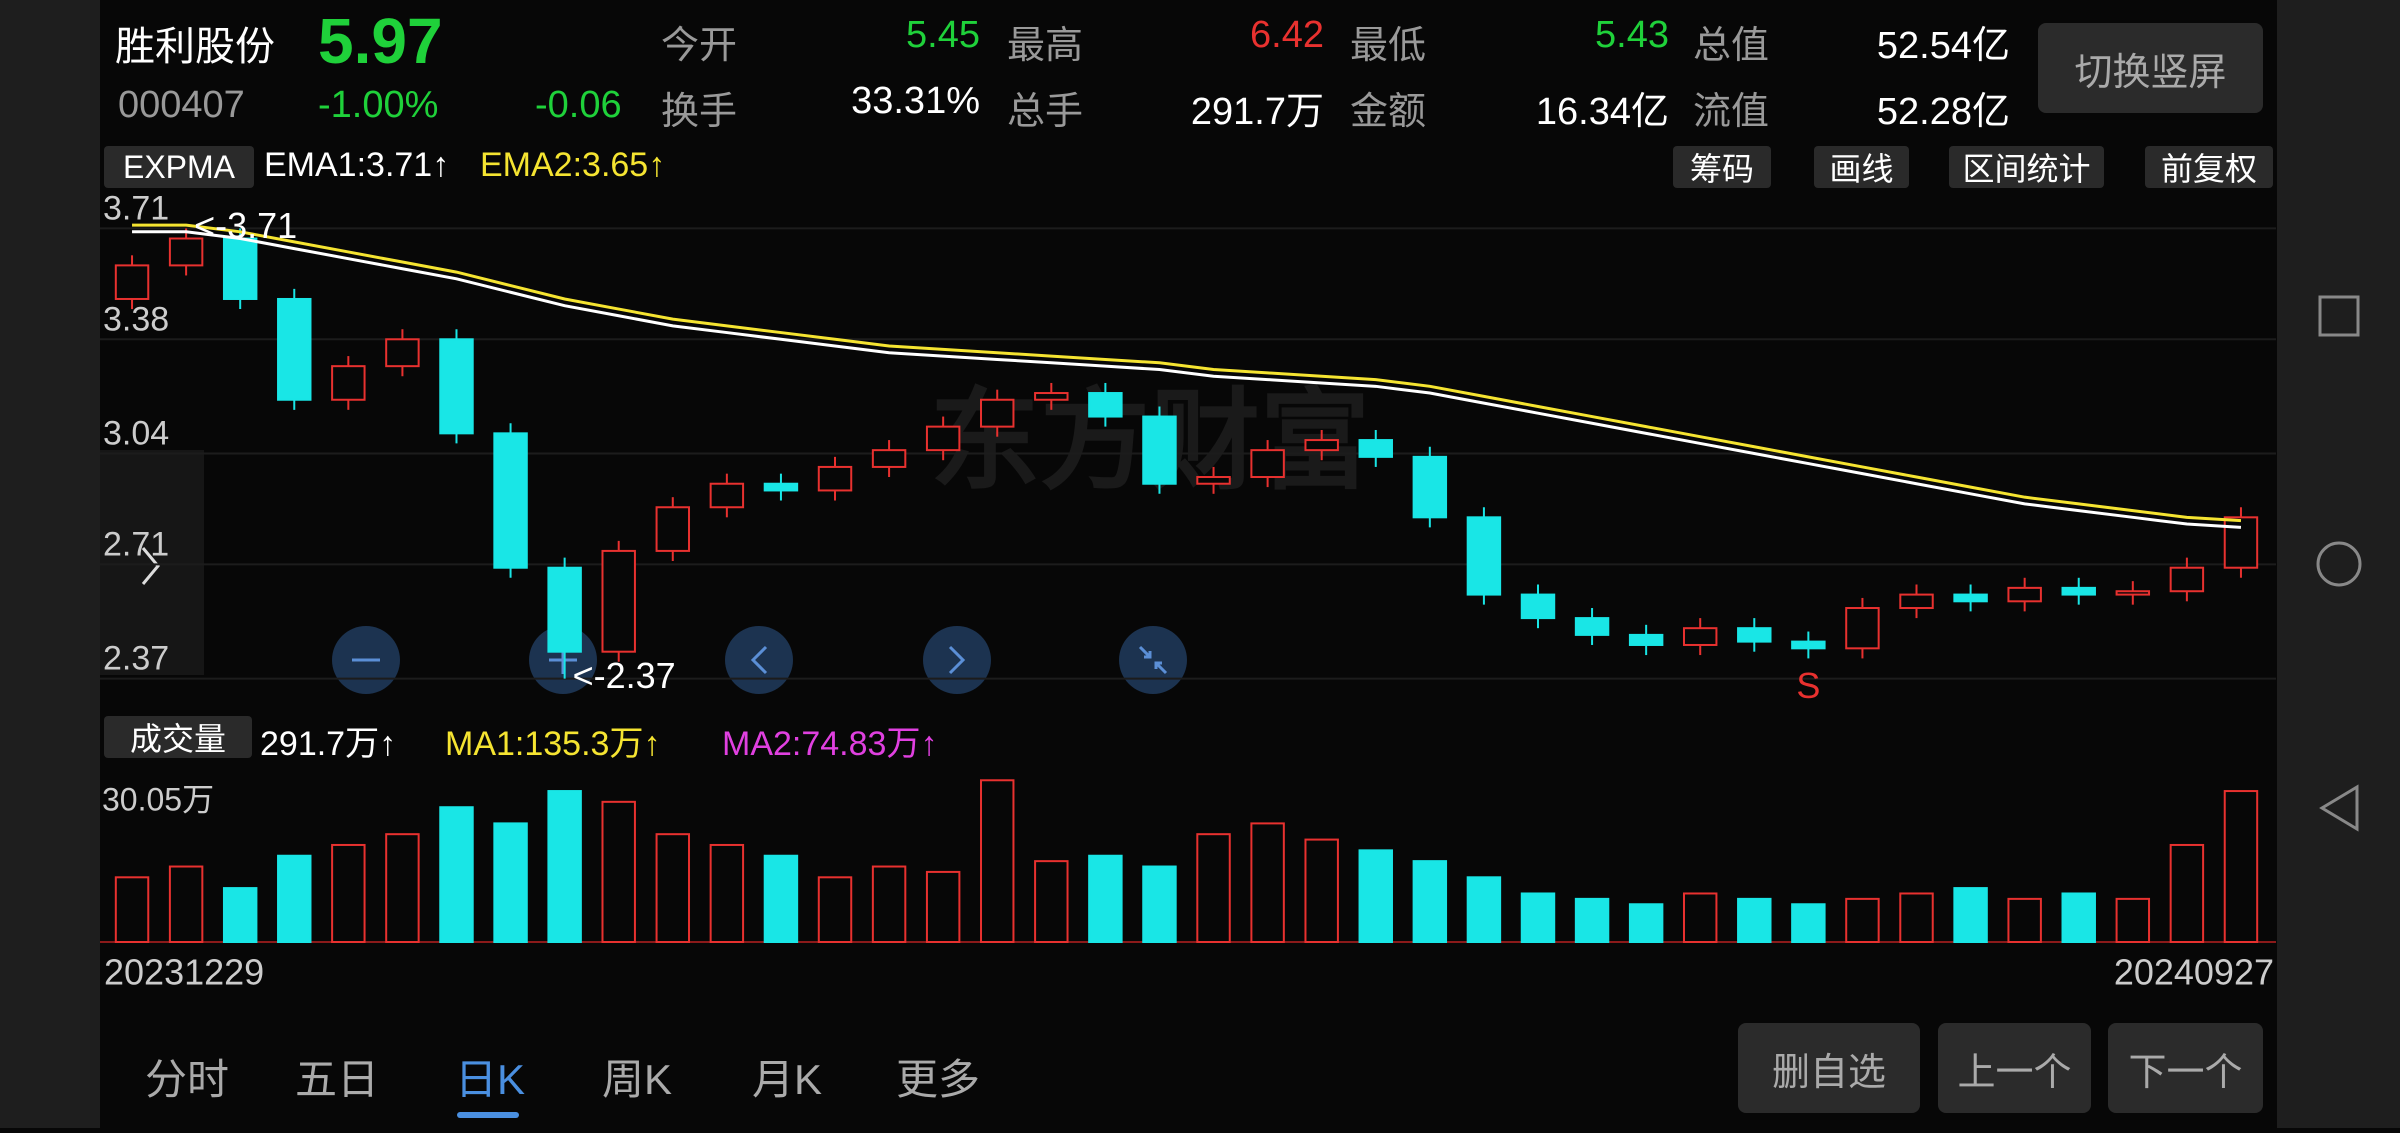 The height and width of the screenshot is (1133, 2400). I want to click on stat-label: 金额, so click(1388, 112).